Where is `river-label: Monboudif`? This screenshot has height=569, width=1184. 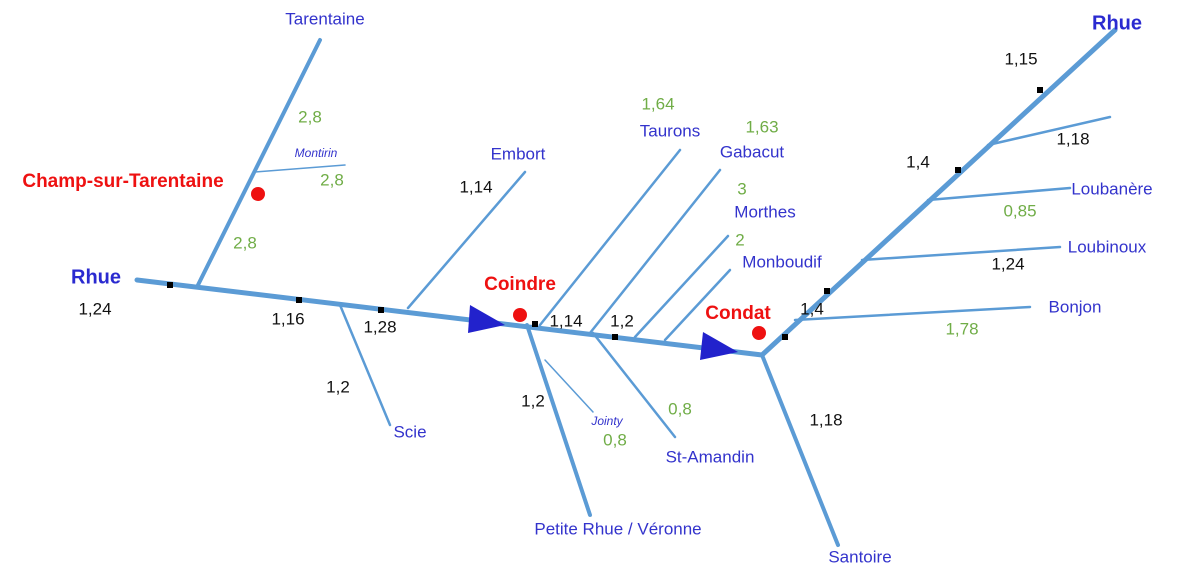 river-label: Monboudif is located at coordinates (782, 261).